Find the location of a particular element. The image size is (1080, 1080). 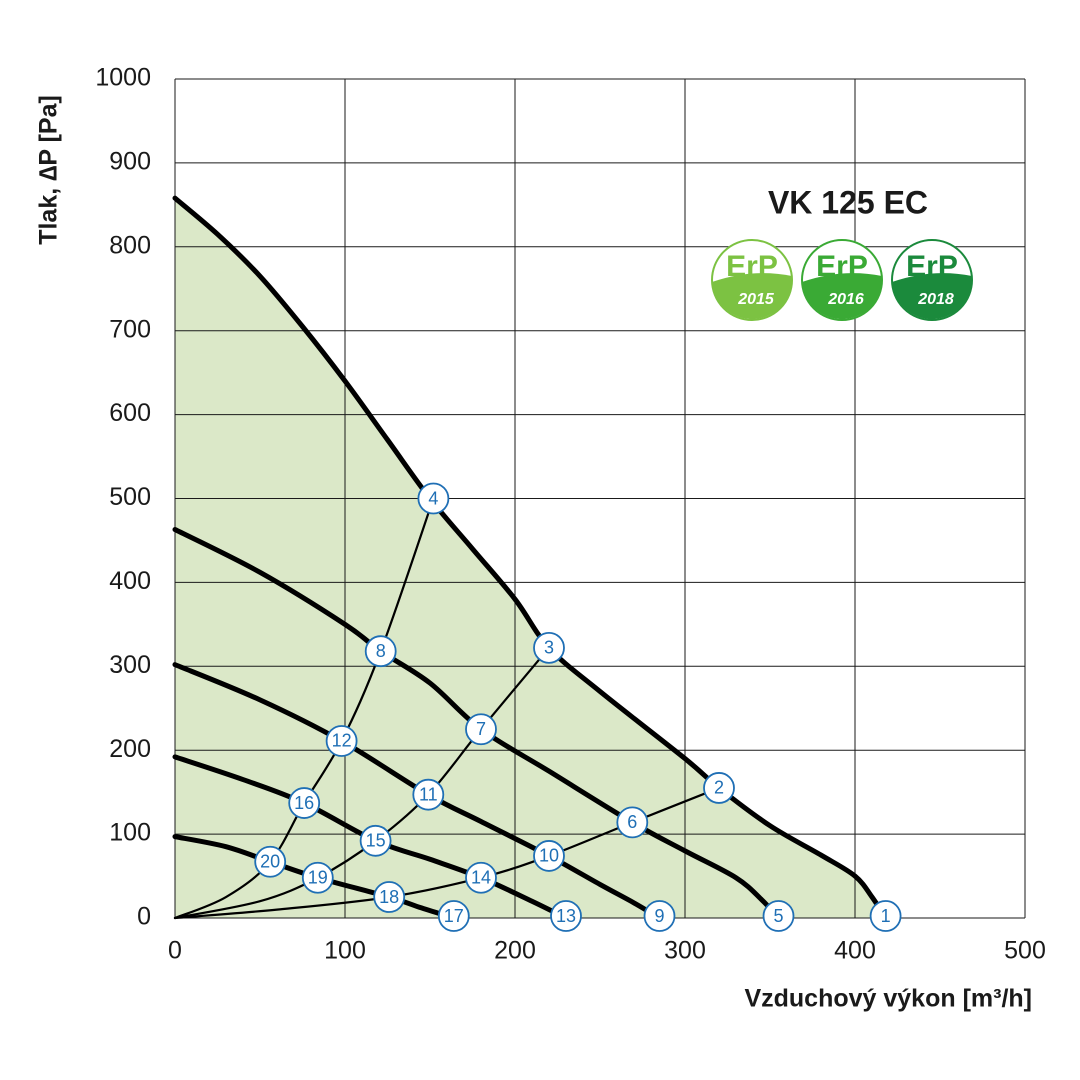

point-label: 7 is located at coordinates (481, 729).